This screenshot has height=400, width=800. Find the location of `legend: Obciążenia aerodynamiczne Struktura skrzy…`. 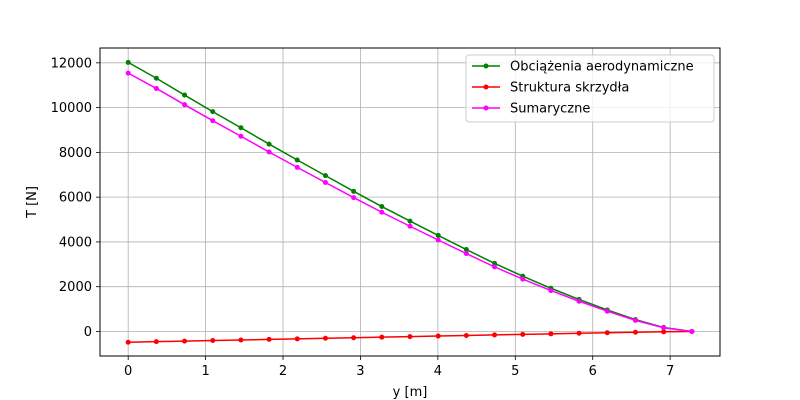

legend: Obciążenia aerodynamiczne Struktura skrzy… is located at coordinates (590, 88).